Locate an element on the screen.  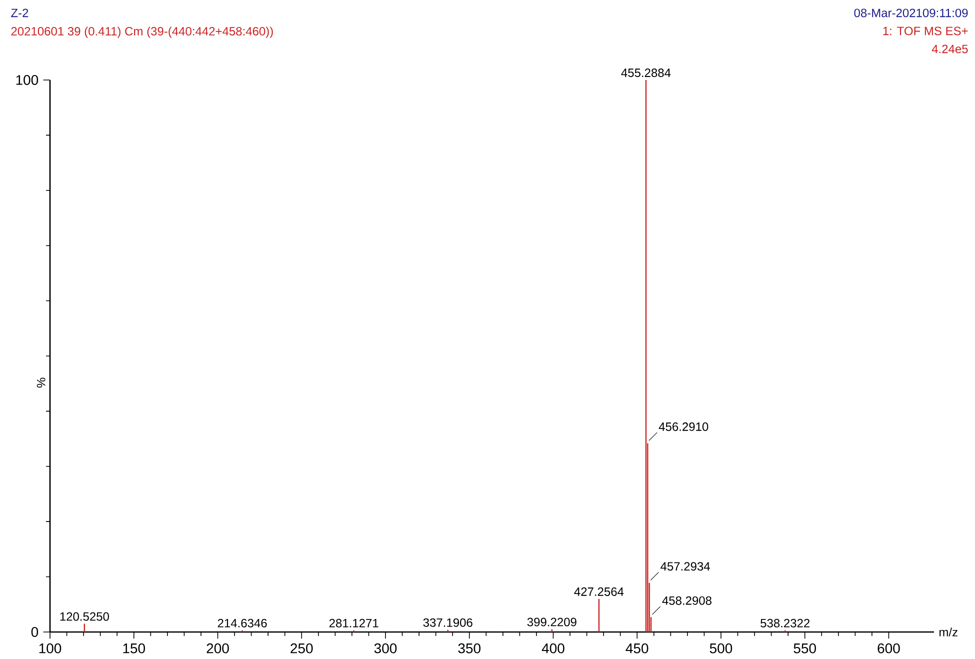
y-tick-label: 0 is located at coordinates (34, 632).